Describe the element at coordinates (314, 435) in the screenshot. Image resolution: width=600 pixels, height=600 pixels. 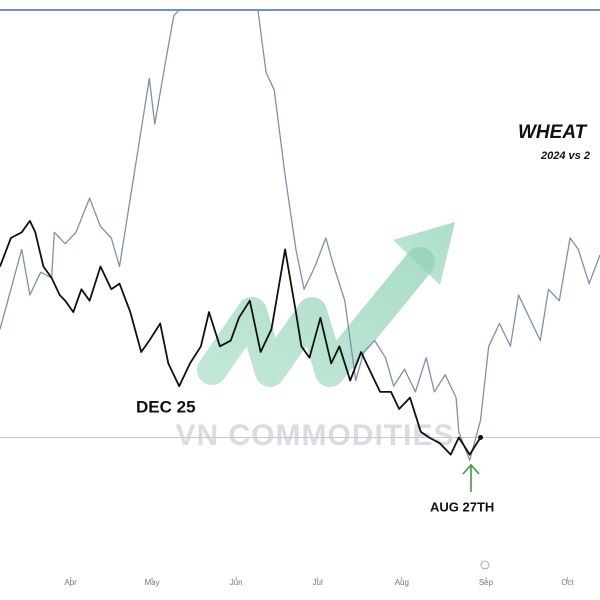
I see `watermark: VN COMMODITIES` at that location.